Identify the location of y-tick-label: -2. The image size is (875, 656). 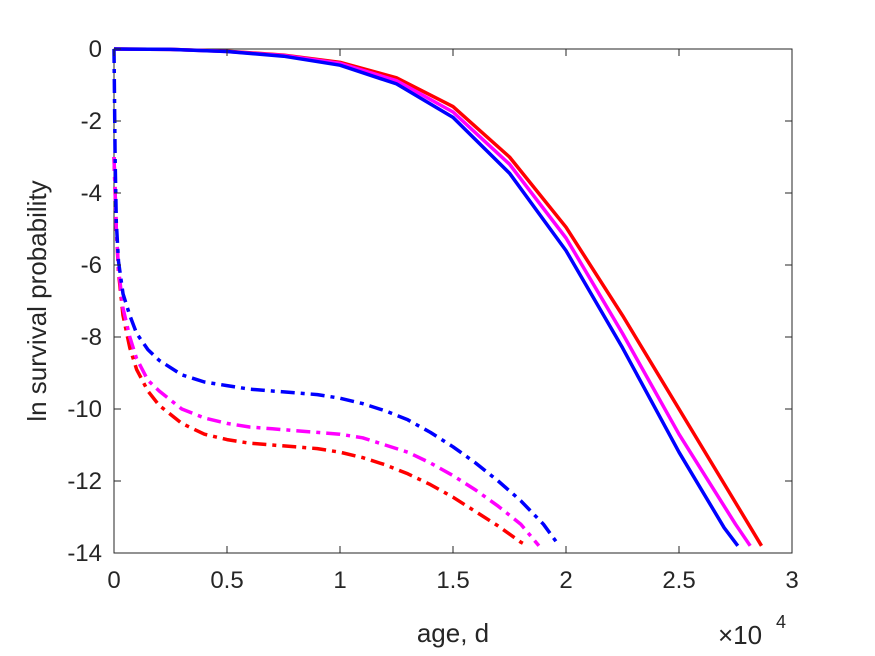
(91, 121).